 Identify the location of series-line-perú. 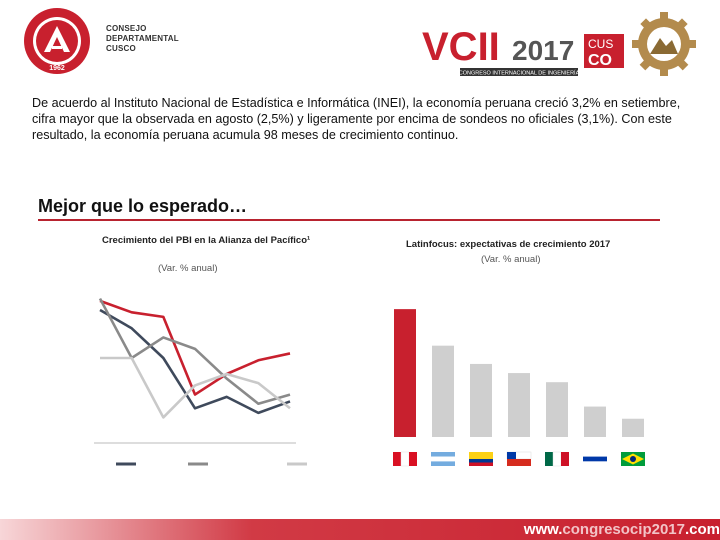
(195, 347).